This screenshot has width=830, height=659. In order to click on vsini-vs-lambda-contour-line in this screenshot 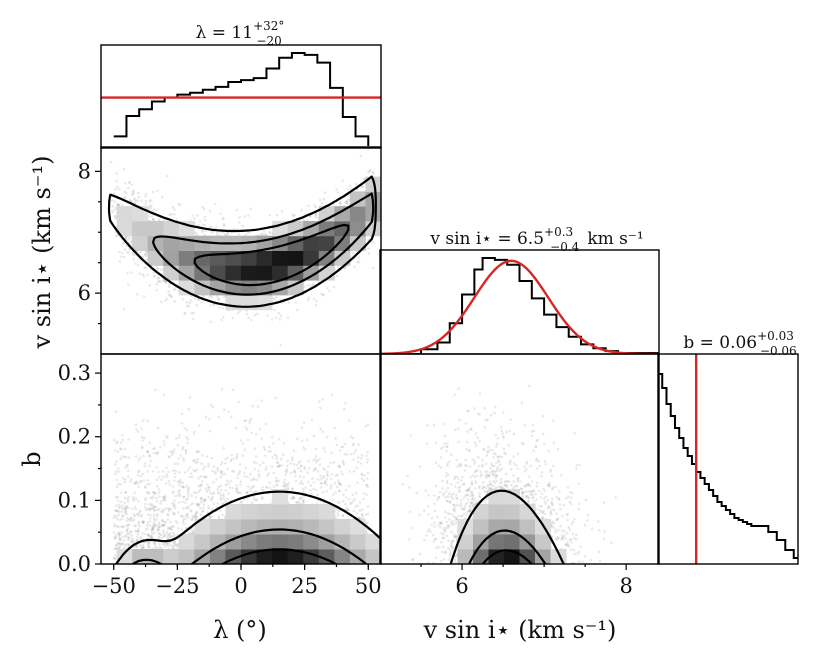, I will do `click(271, 255)`.